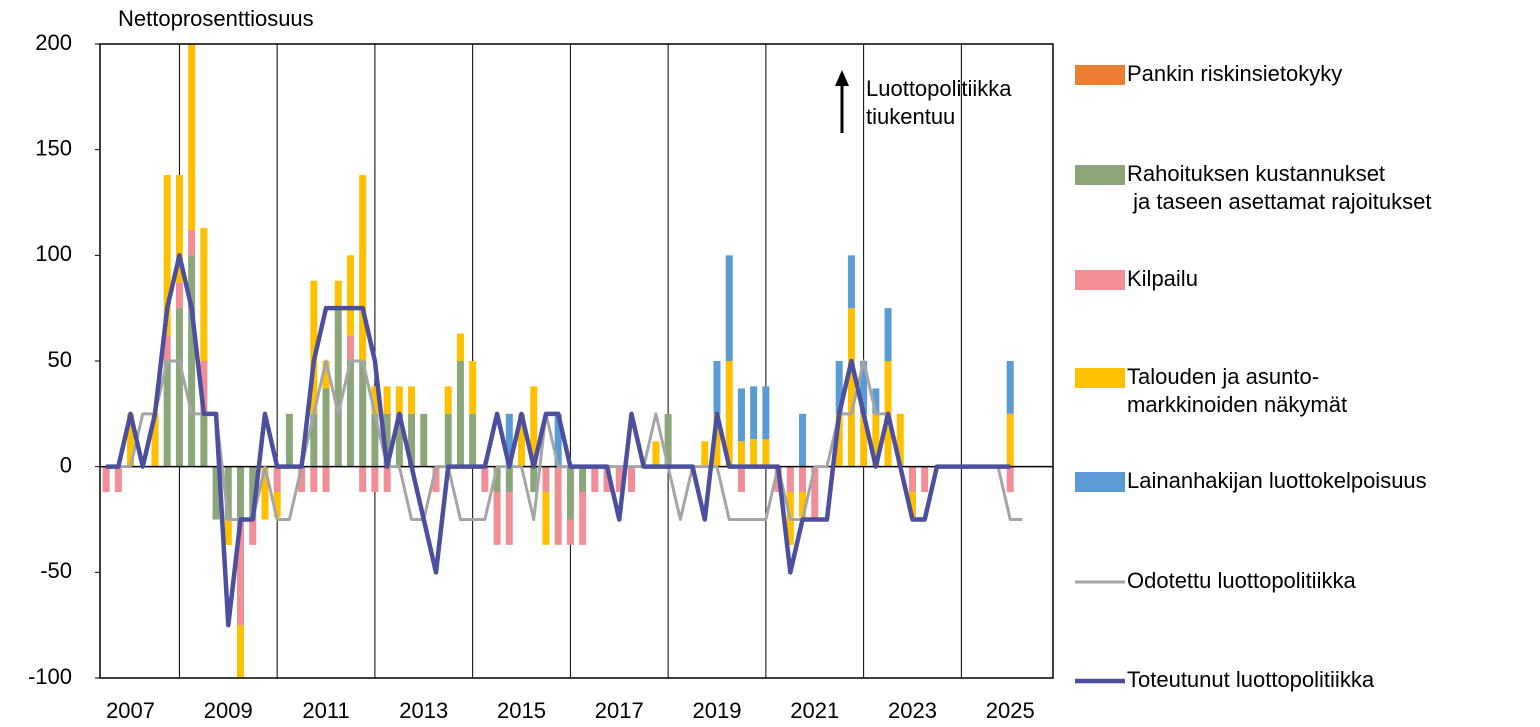 This screenshot has width=1540, height=727. I want to click on legend-label: Kilpailu, so click(1162, 278).